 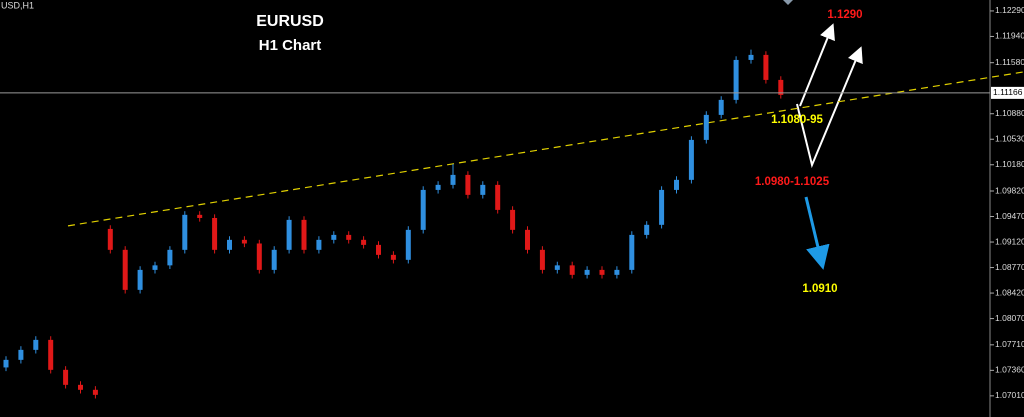 What do you see at coordinates (1009, 113) in the screenshot?
I see `y-tick-label: 1.10880` at bounding box center [1009, 113].